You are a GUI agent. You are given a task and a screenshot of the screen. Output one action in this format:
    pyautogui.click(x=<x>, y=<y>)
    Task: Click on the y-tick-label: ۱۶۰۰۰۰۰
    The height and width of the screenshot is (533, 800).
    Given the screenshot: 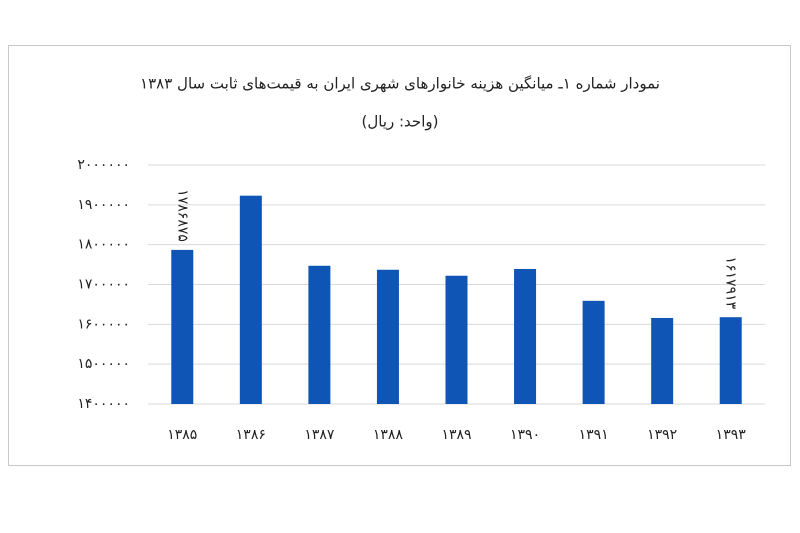 What is the action you would take?
    pyautogui.click(x=103, y=324)
    